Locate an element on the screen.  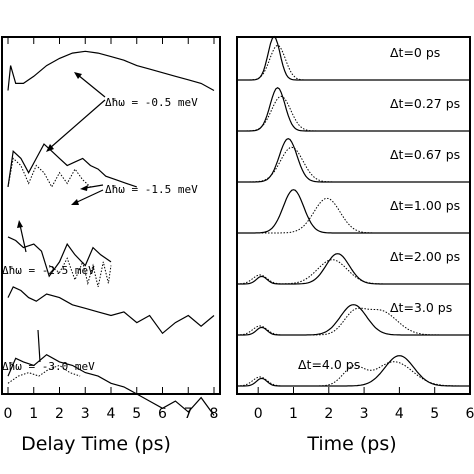
right-x-tick-label: 2 is located at coordinates (328, 414).